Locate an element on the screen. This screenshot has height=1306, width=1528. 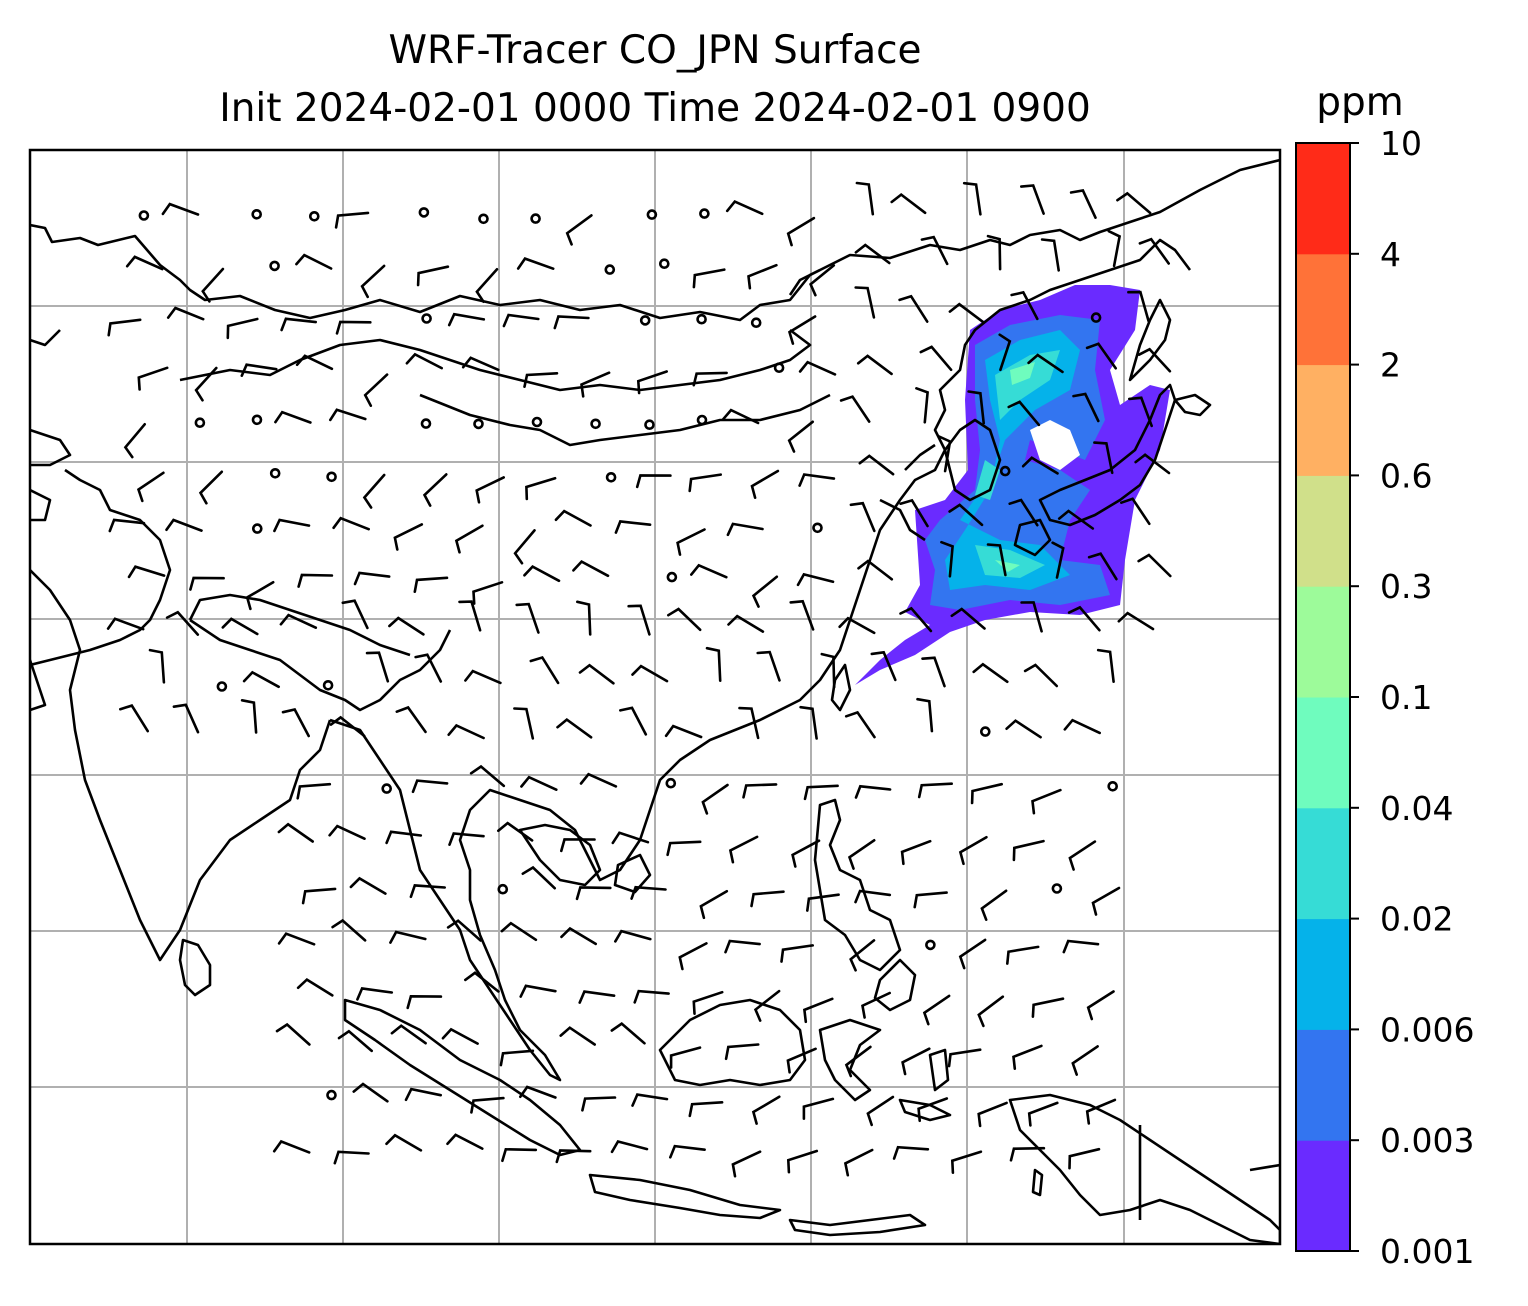
colorbar-unit-label: ppm is located at coordinates (1360, 102).